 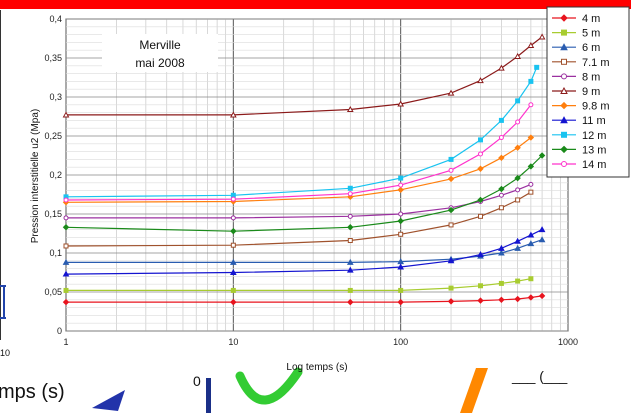 I want to click on top-red-bar, so click(x=315, y=4).